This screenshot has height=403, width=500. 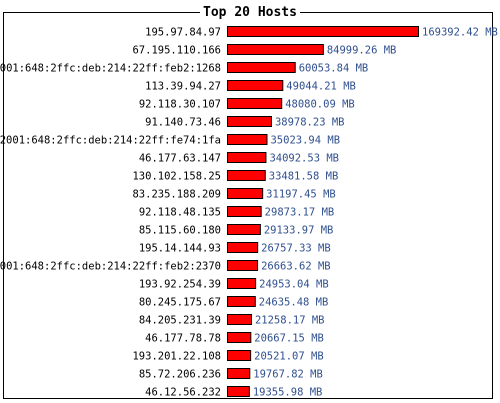 What do you see at coordinates (180, 303) in the screenshot?
I see `category-label: 80.245.175.67` at bounding box center [180, 303].